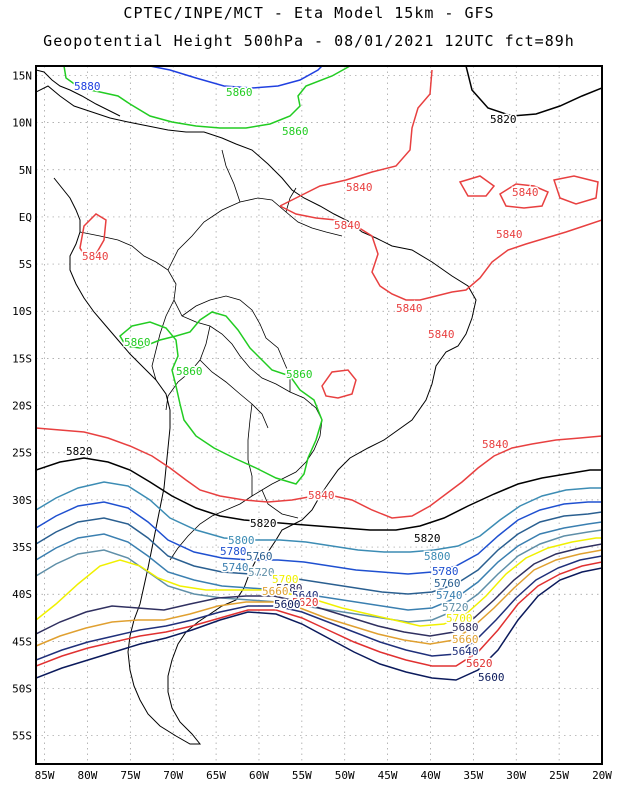 The width and height of the screenshot is (618, 800). What do you see at coordinates (22, 358) in the screenshot?
I see `lat-tick-label: 15S` at bounding box center [22, 358].